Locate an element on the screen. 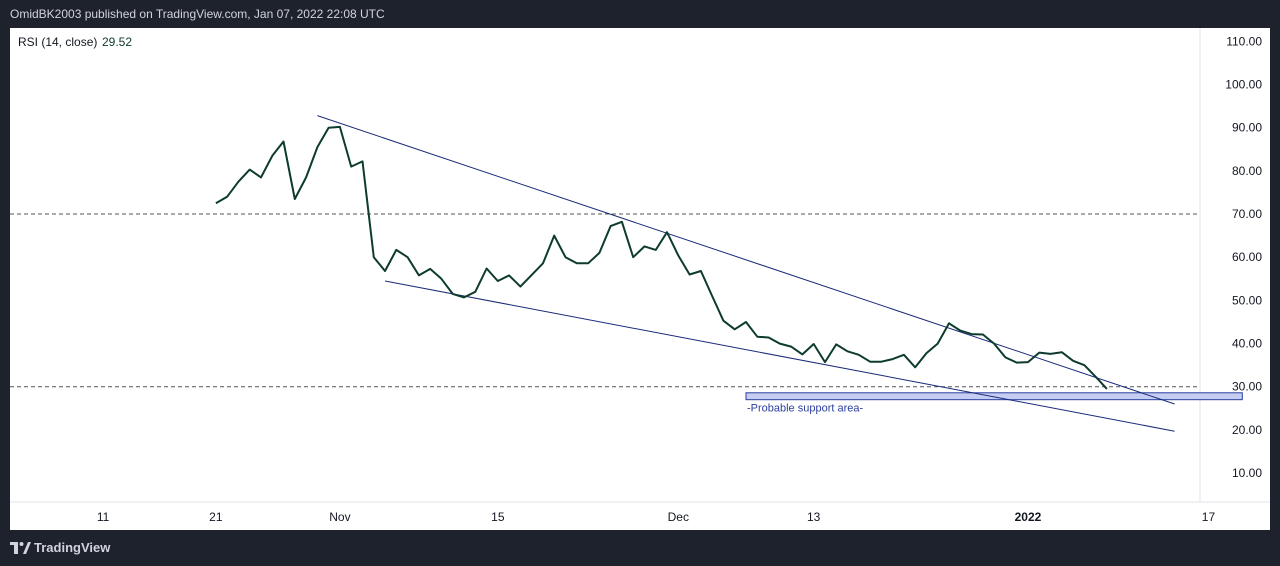 This screenshot has height=566, width=1280. y-tick-label: 50.00 is located at coordinates (1247, 300).